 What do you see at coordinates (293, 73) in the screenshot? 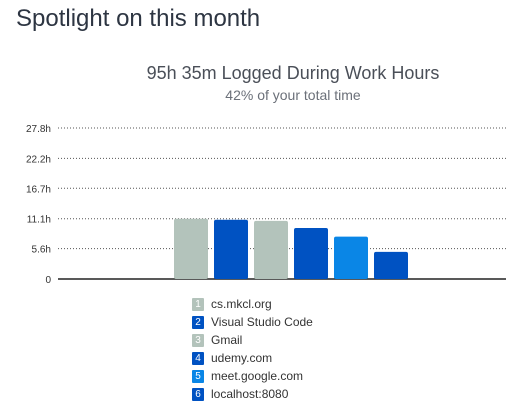
I see `summary-title: 95h 35m Logged During Work Hours` at bounding box center [293, 73].